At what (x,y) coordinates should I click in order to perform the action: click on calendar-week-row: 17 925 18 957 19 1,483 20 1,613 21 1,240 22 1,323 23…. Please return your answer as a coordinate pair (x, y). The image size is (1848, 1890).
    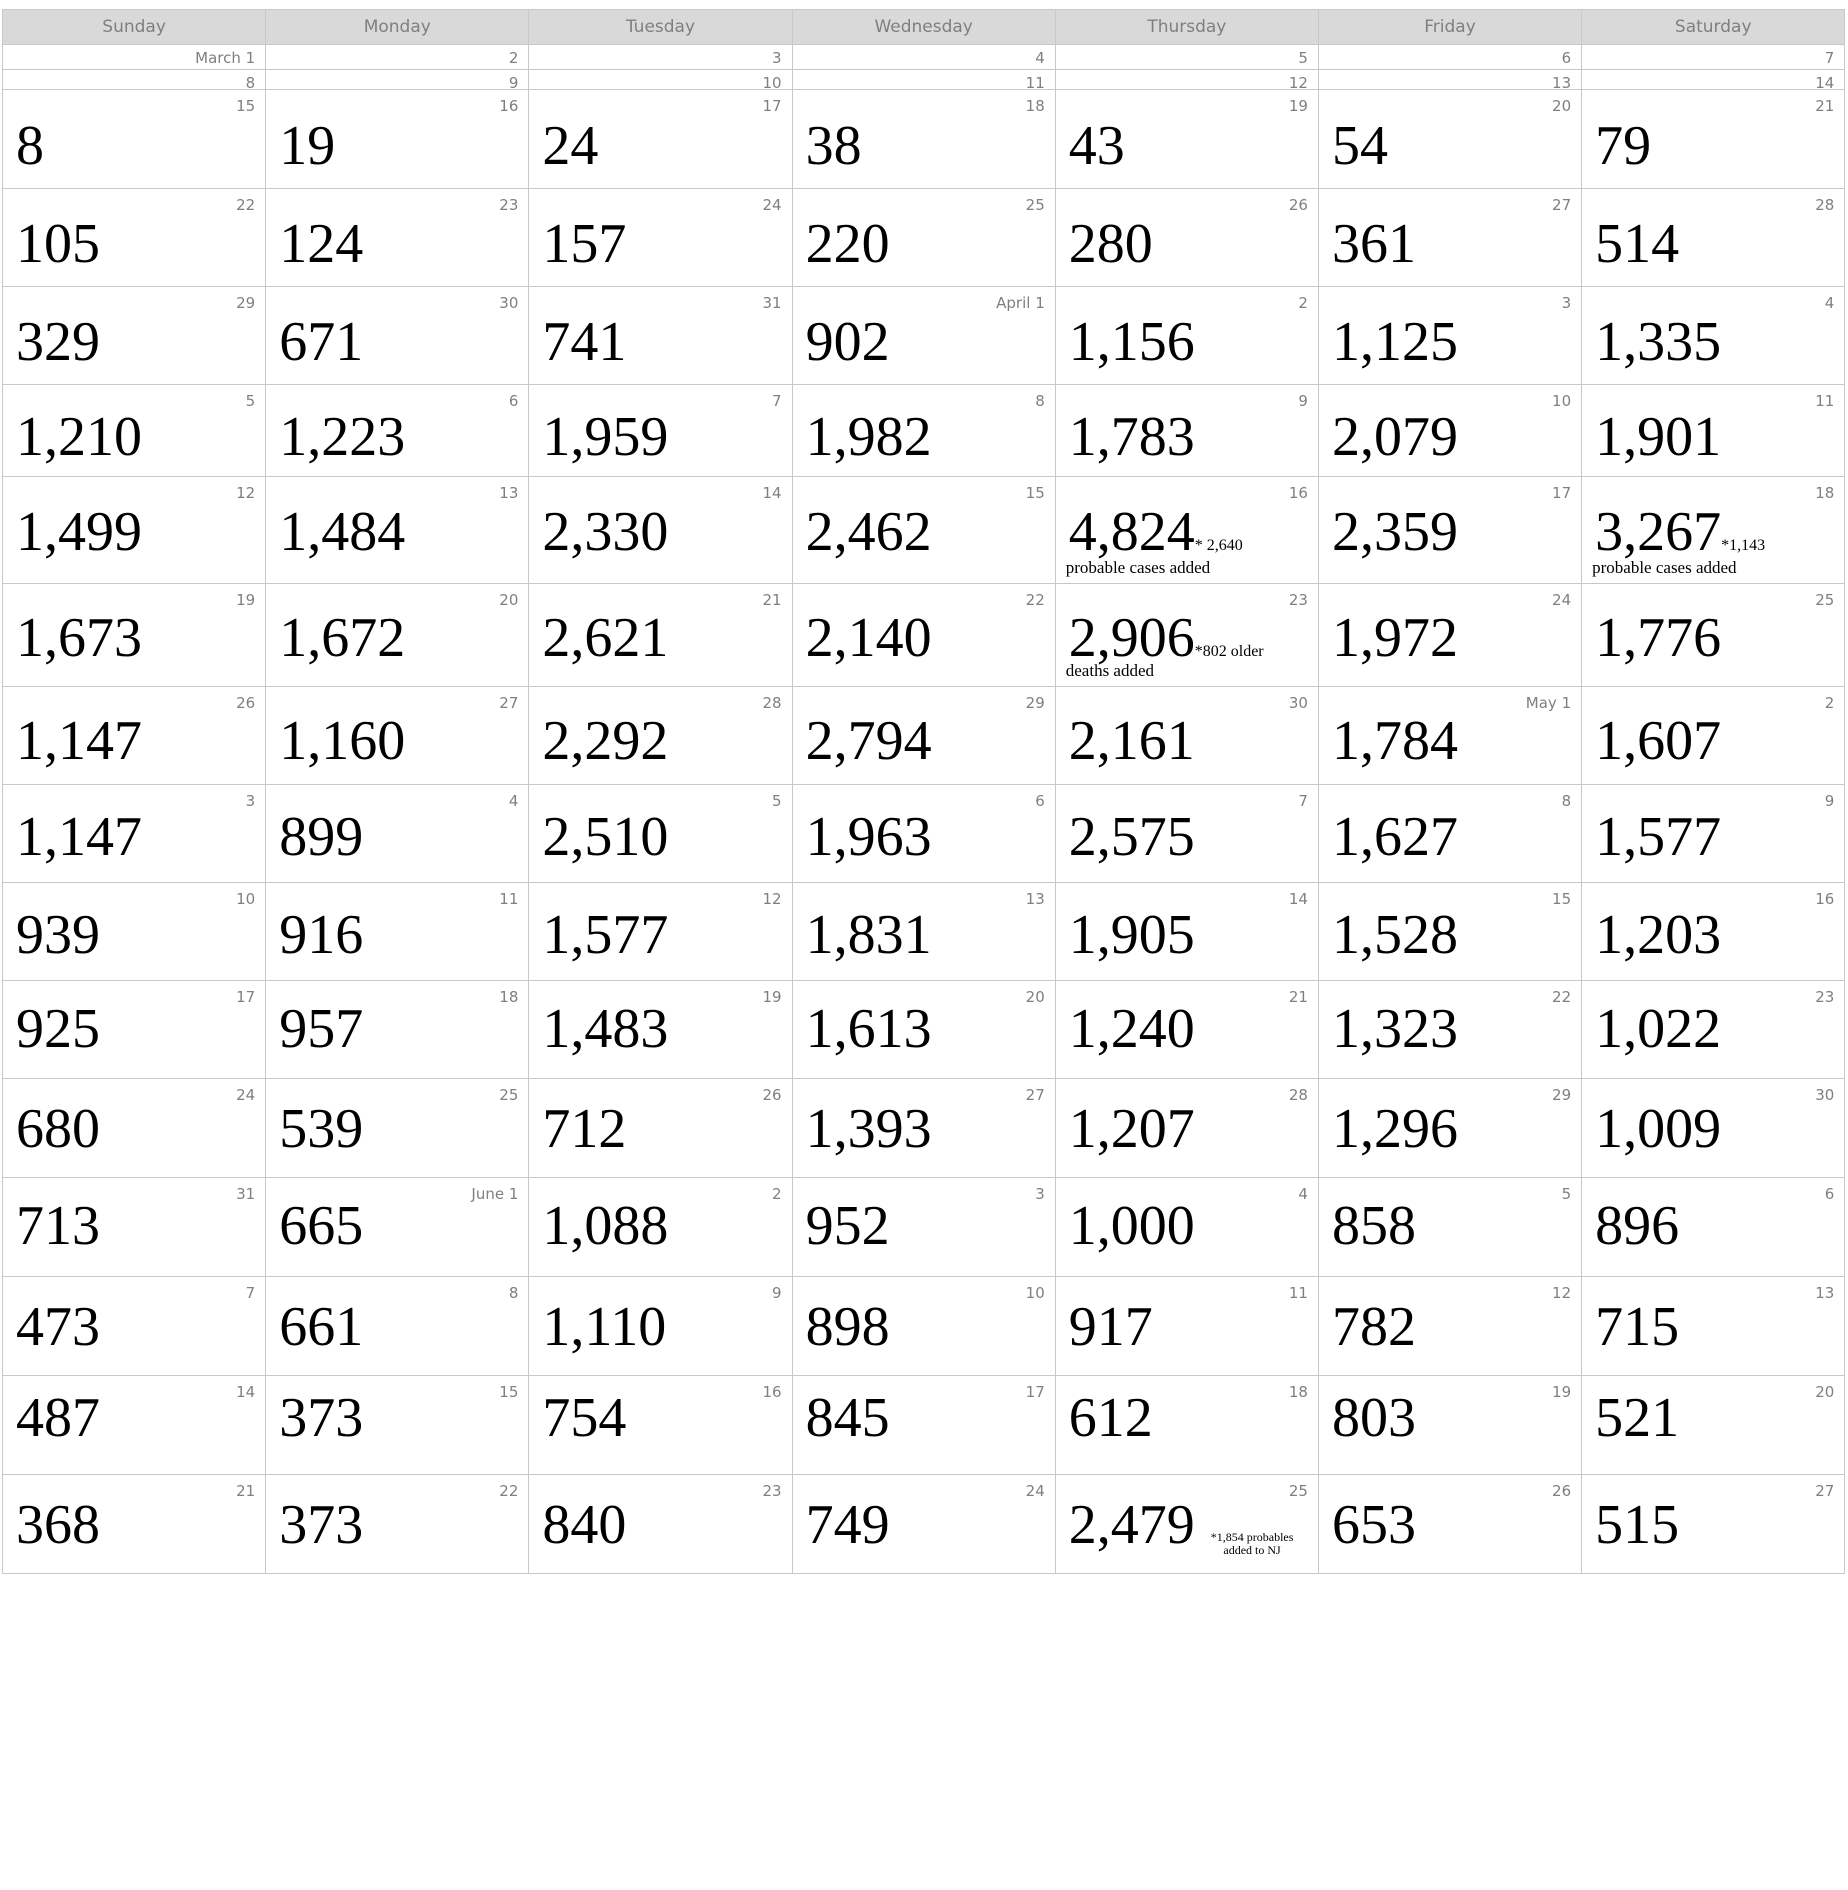
    Looking at the image, I should click on (924, 1030).